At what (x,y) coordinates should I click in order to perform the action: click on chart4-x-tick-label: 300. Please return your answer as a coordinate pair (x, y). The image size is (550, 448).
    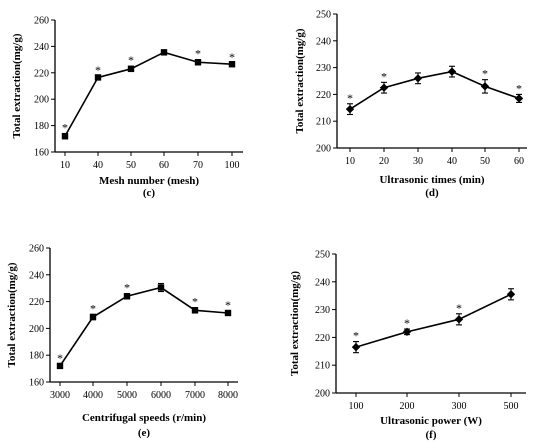
    Looking at the image, I should click on (459, 406).